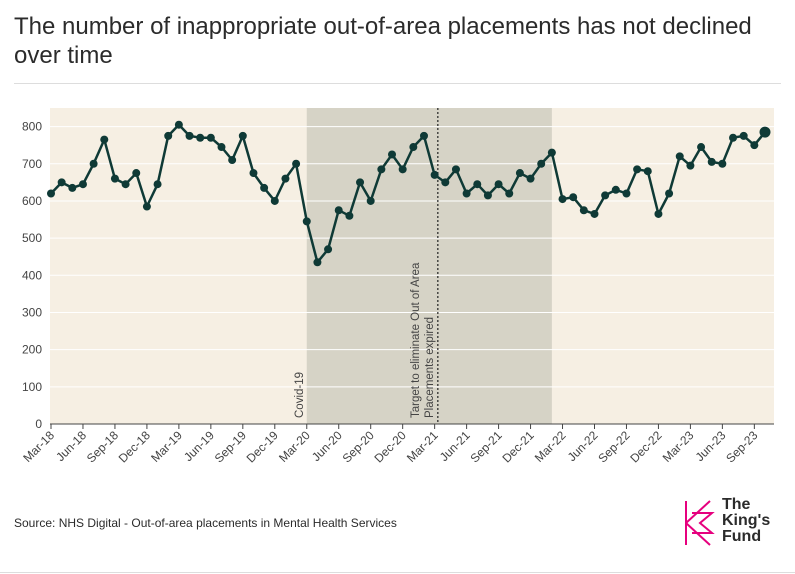 This screenshot has height=574, width=795. I want to click on x-tick-label-22: Sep-23, so click(741, 446).